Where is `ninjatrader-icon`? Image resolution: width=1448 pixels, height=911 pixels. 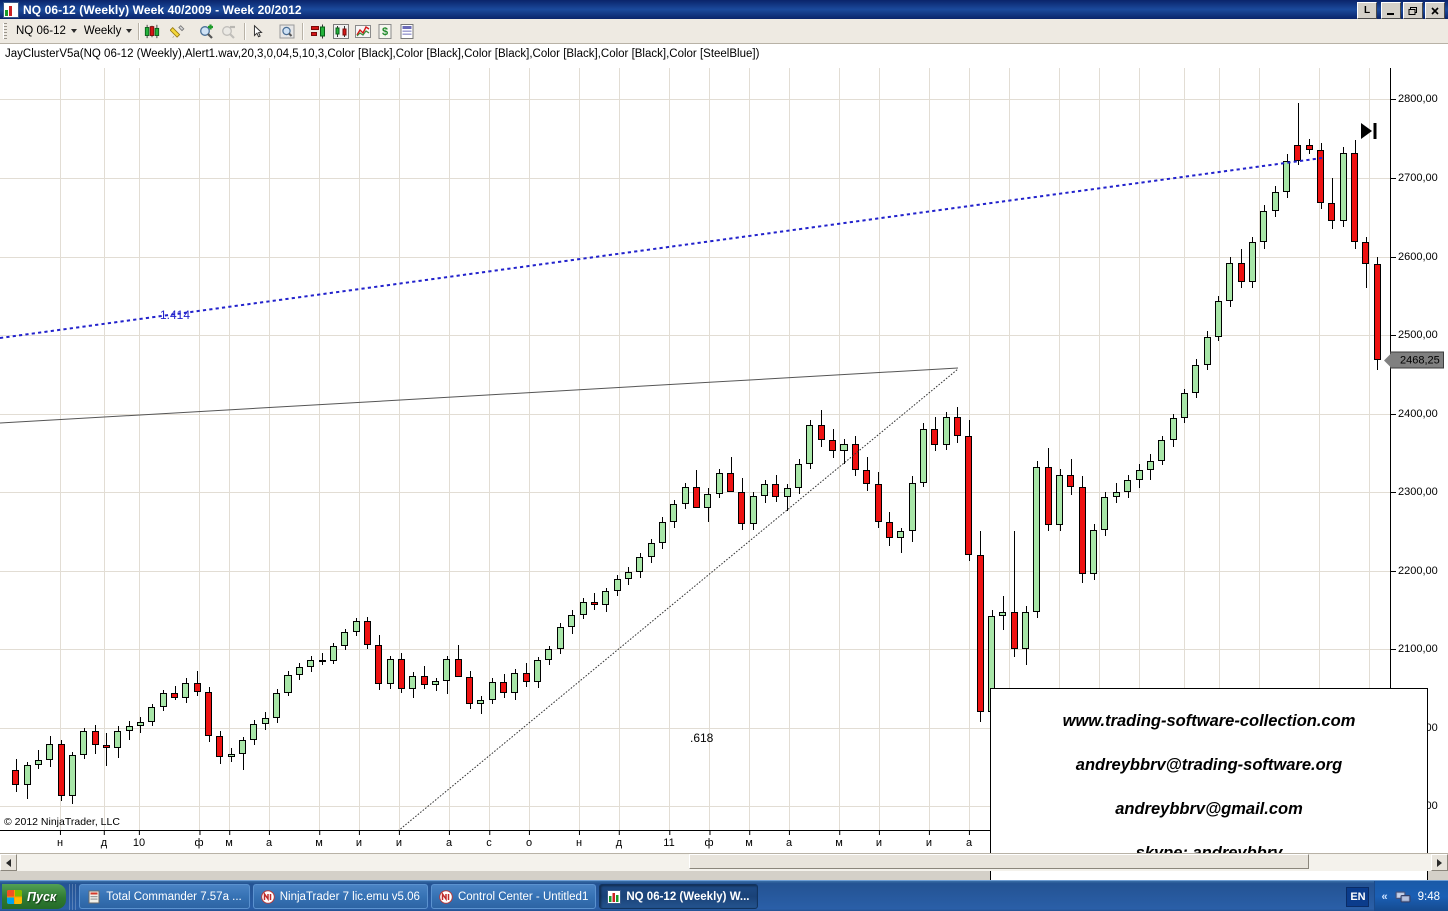 ninjatrader-icon is located at coordinates (446, 896).